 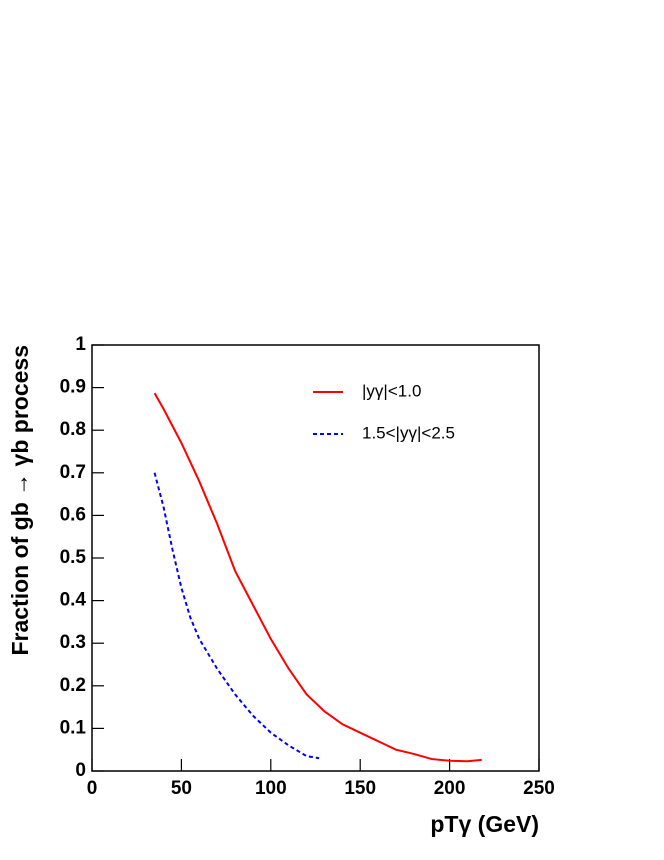 What do you see at coordinates (73, 429) in the screenshot?
I see `y-tick-label: 0.8` at bounding box center [73, 429].